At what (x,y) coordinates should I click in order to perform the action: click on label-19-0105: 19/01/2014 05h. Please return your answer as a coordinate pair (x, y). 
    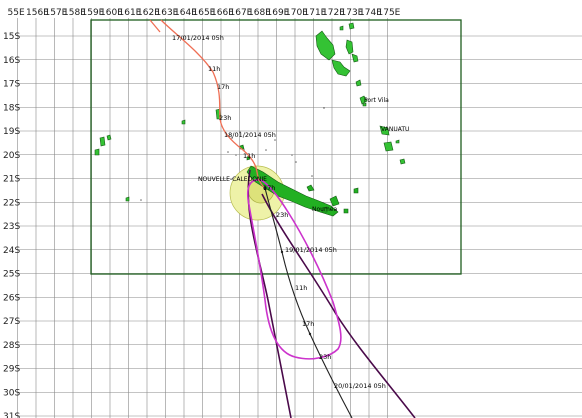
    Looking at the image, I should click on (311, 250).